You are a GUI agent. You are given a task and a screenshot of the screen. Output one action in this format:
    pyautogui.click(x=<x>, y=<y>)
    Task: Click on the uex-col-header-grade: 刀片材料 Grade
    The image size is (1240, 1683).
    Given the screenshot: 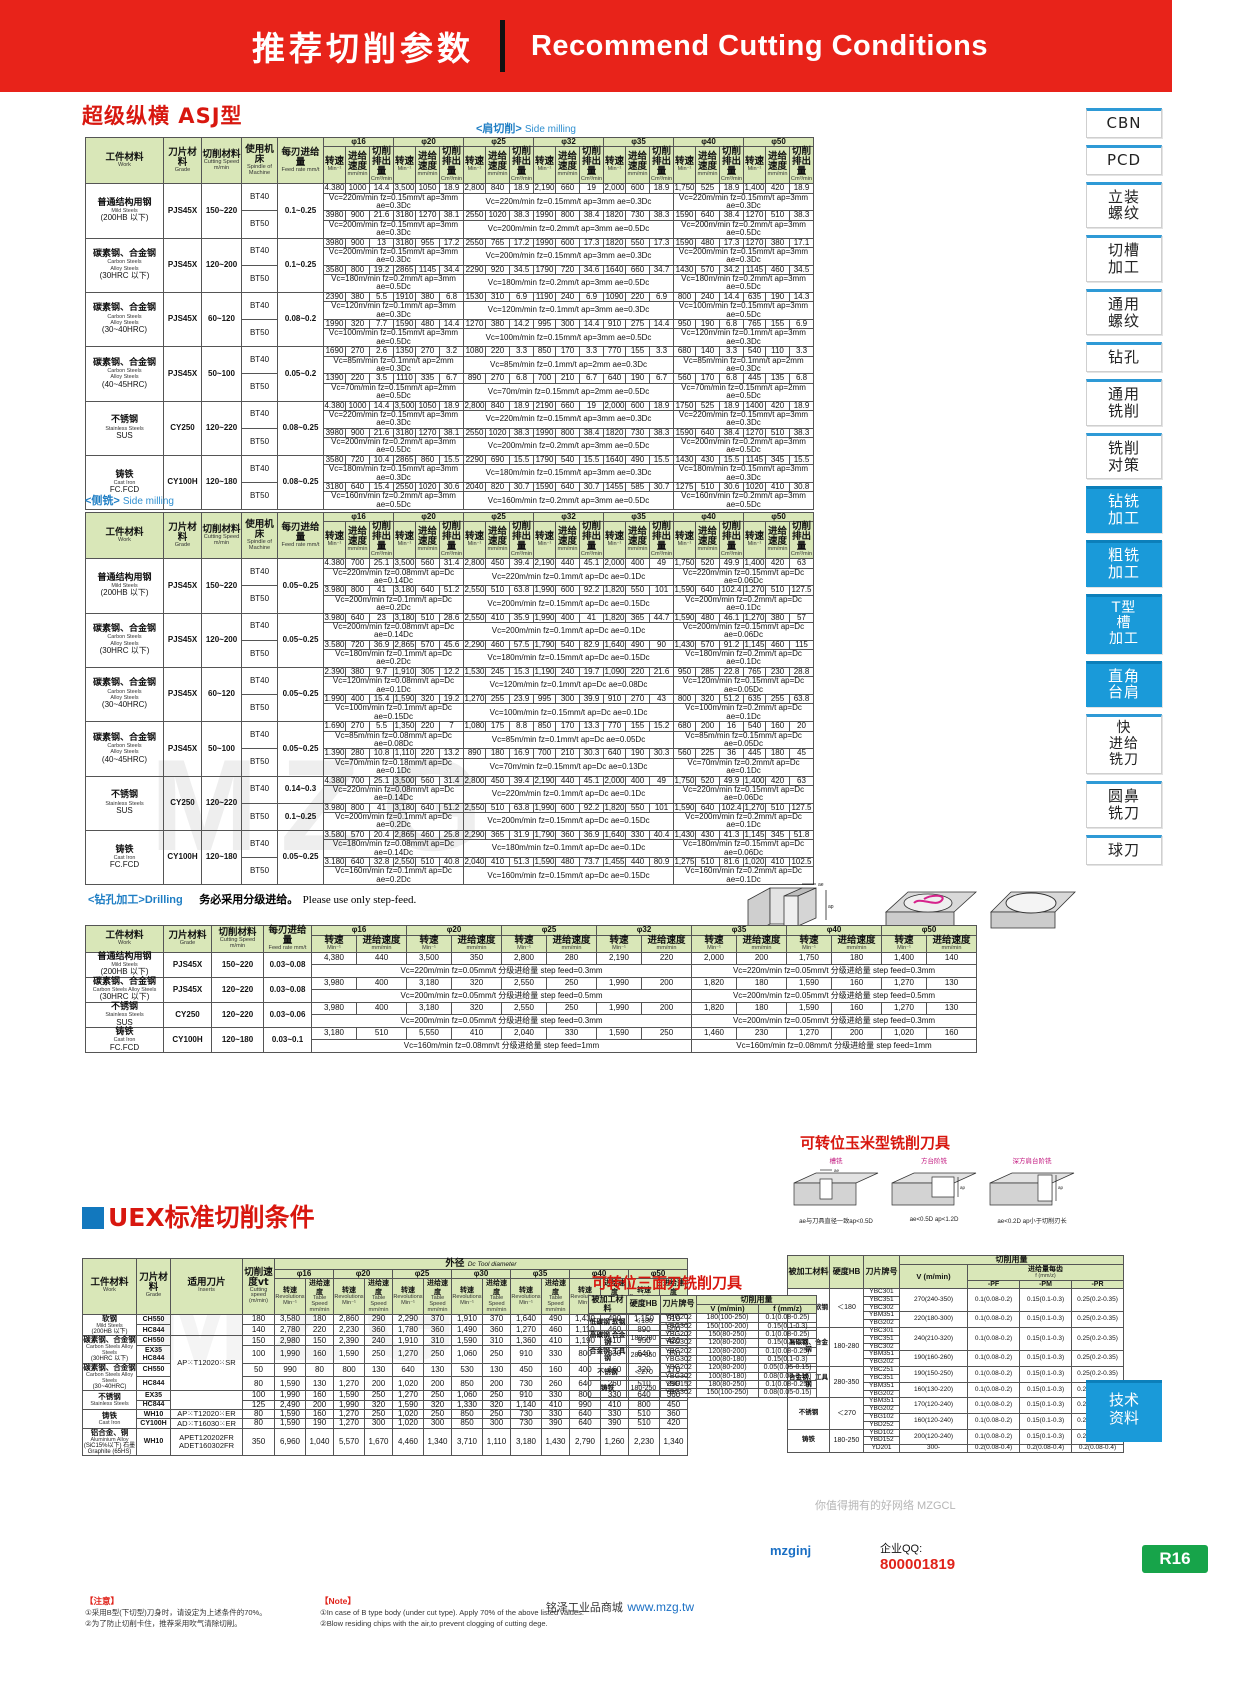 What is the action you would take?
    pyautogui.click(x=153, y=1286)
    